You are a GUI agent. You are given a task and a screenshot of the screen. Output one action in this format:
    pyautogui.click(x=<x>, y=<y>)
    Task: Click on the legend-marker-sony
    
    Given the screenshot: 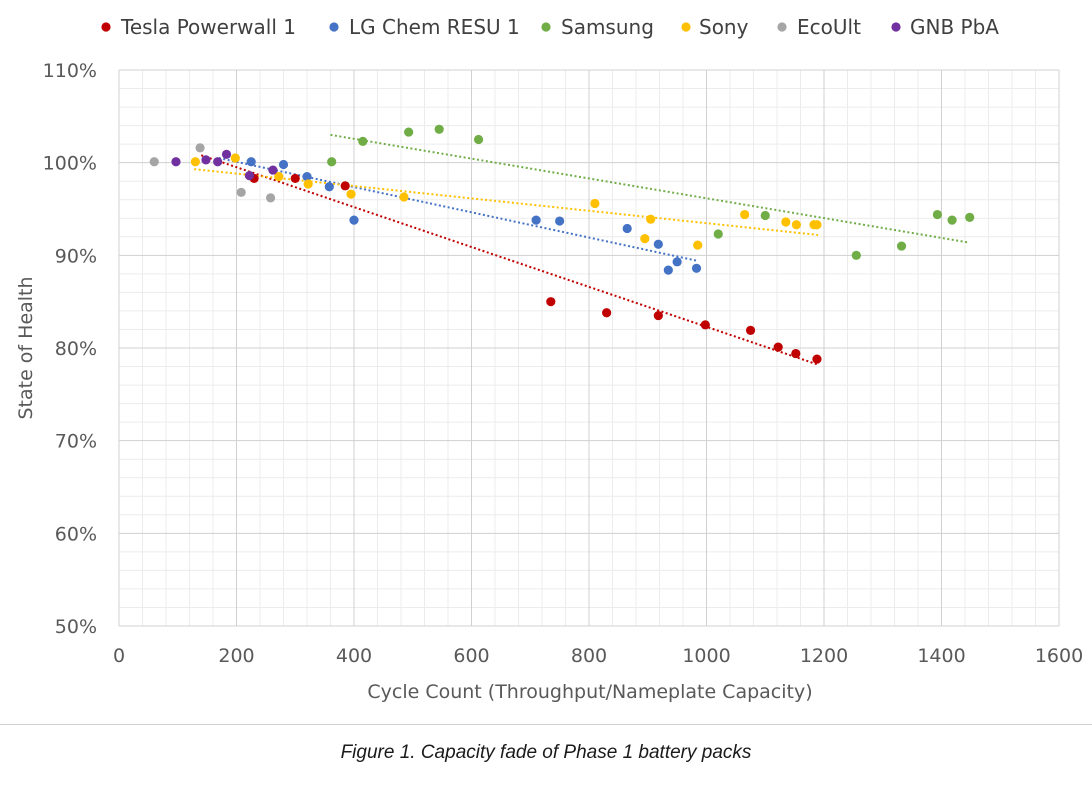 What is the action you would take?
    pyautogui.click(x=686, y=27)
    